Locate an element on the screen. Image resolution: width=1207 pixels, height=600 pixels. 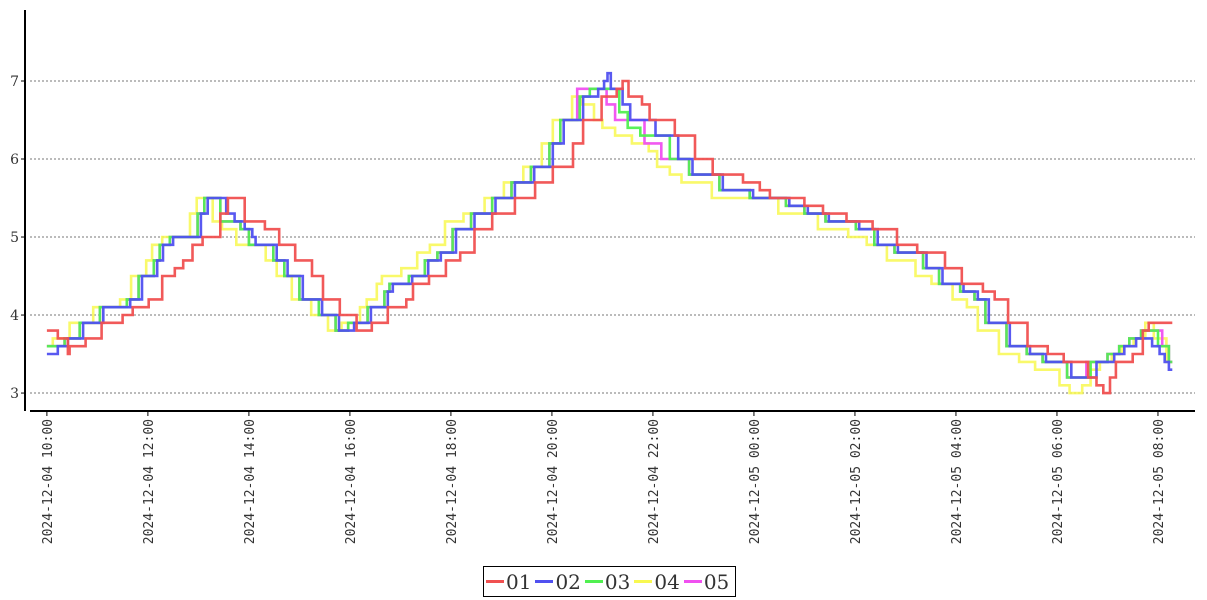
x-tick-label: 2024-12-05 06:00 is located at coordinates (1058, 481).